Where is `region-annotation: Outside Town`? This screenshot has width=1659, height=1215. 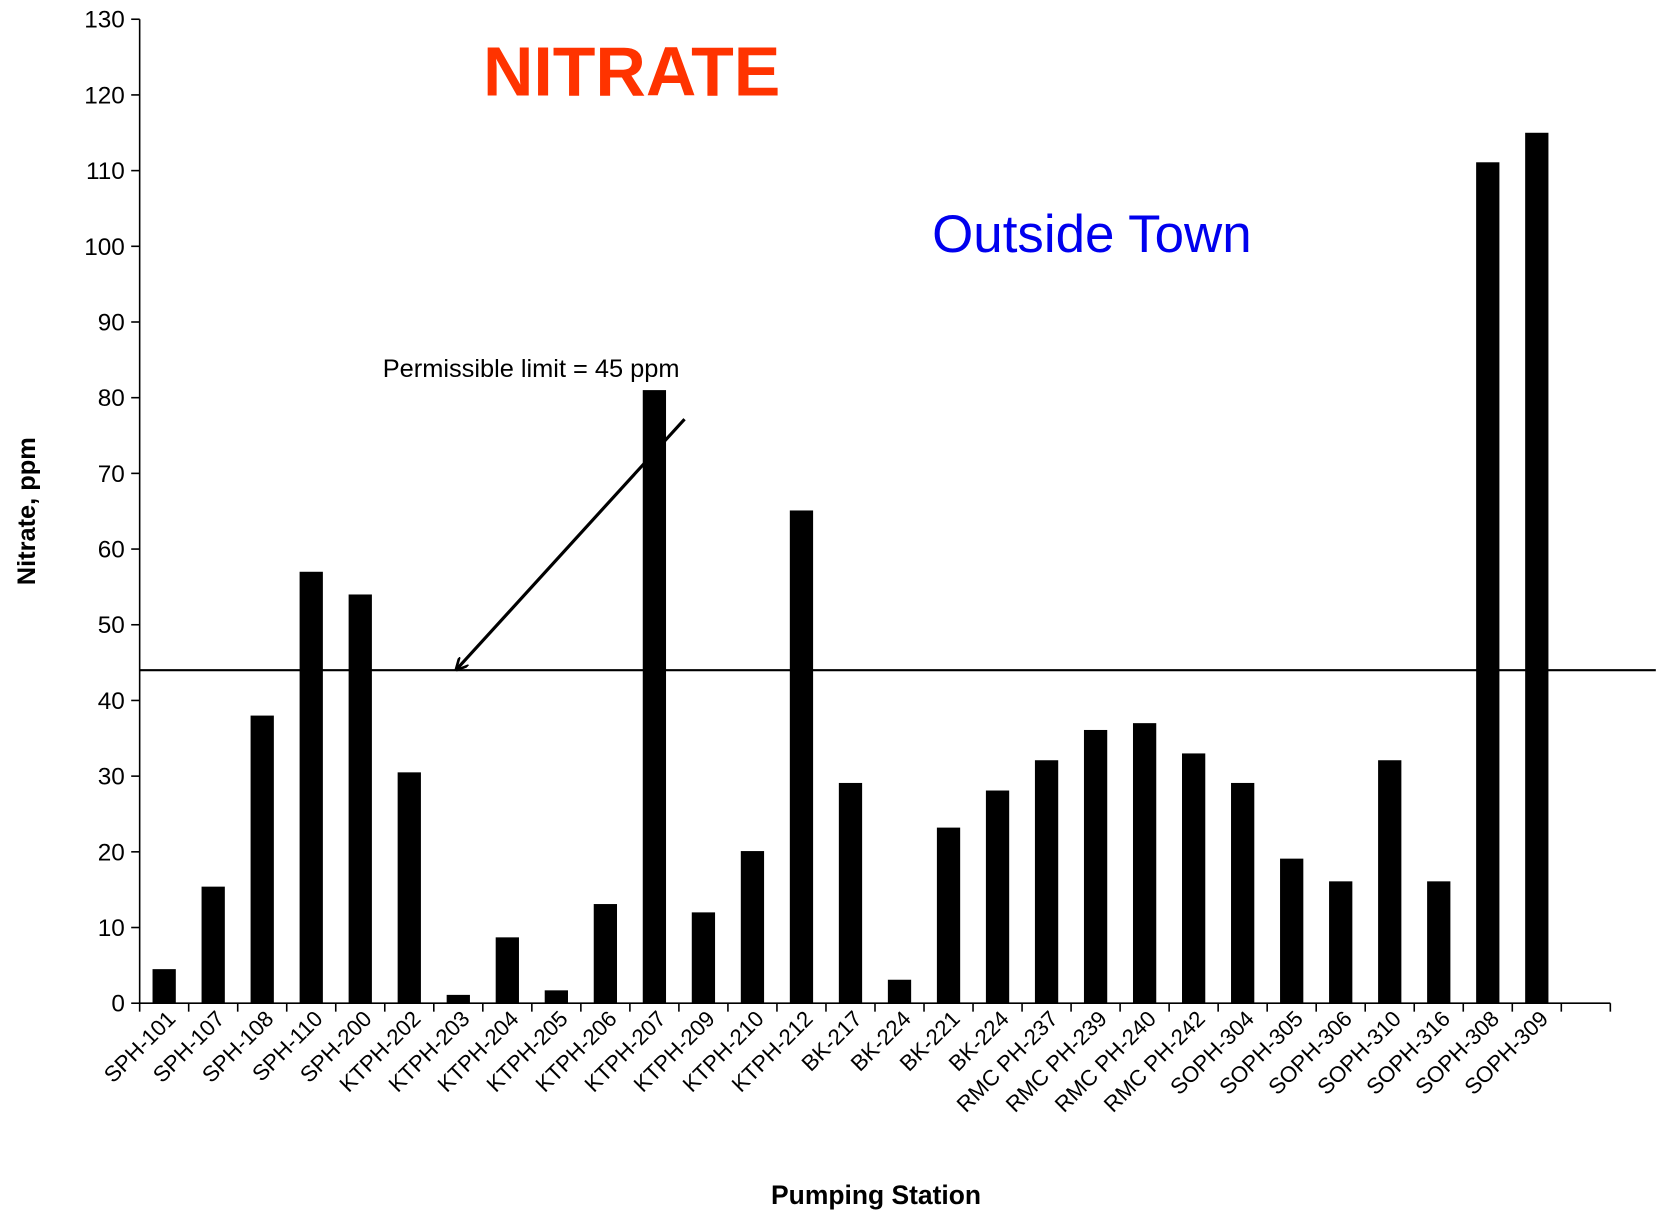 region-annotation: Outside Town is located at coordinates (1092, 234).